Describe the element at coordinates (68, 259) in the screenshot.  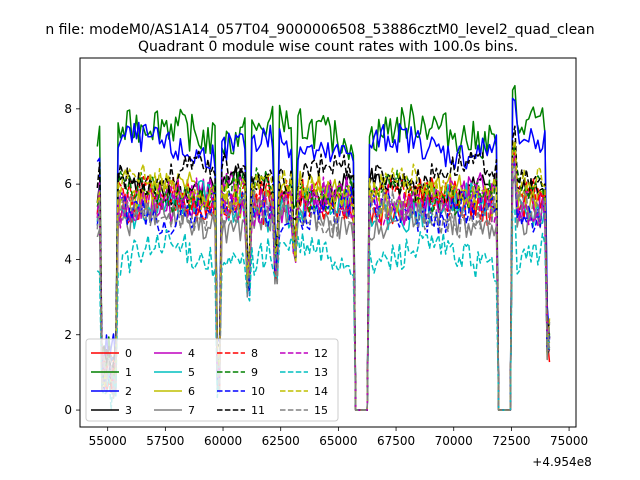
I see `y-tick-label: 4` at that location.